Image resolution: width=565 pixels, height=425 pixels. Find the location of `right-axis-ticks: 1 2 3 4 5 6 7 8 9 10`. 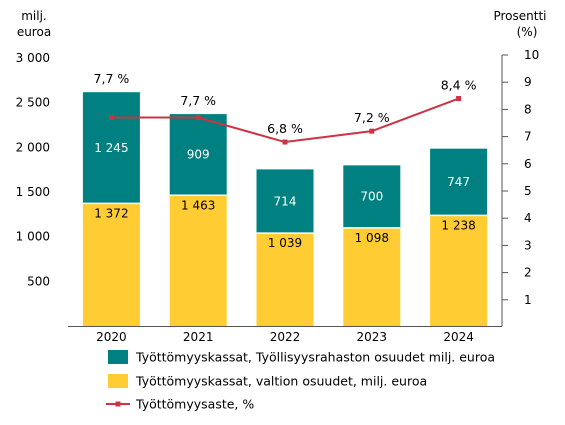

right-axis-ticks: 1 2 3 4 5 6 7 8 9 10 is located at coordinates (520, 177).